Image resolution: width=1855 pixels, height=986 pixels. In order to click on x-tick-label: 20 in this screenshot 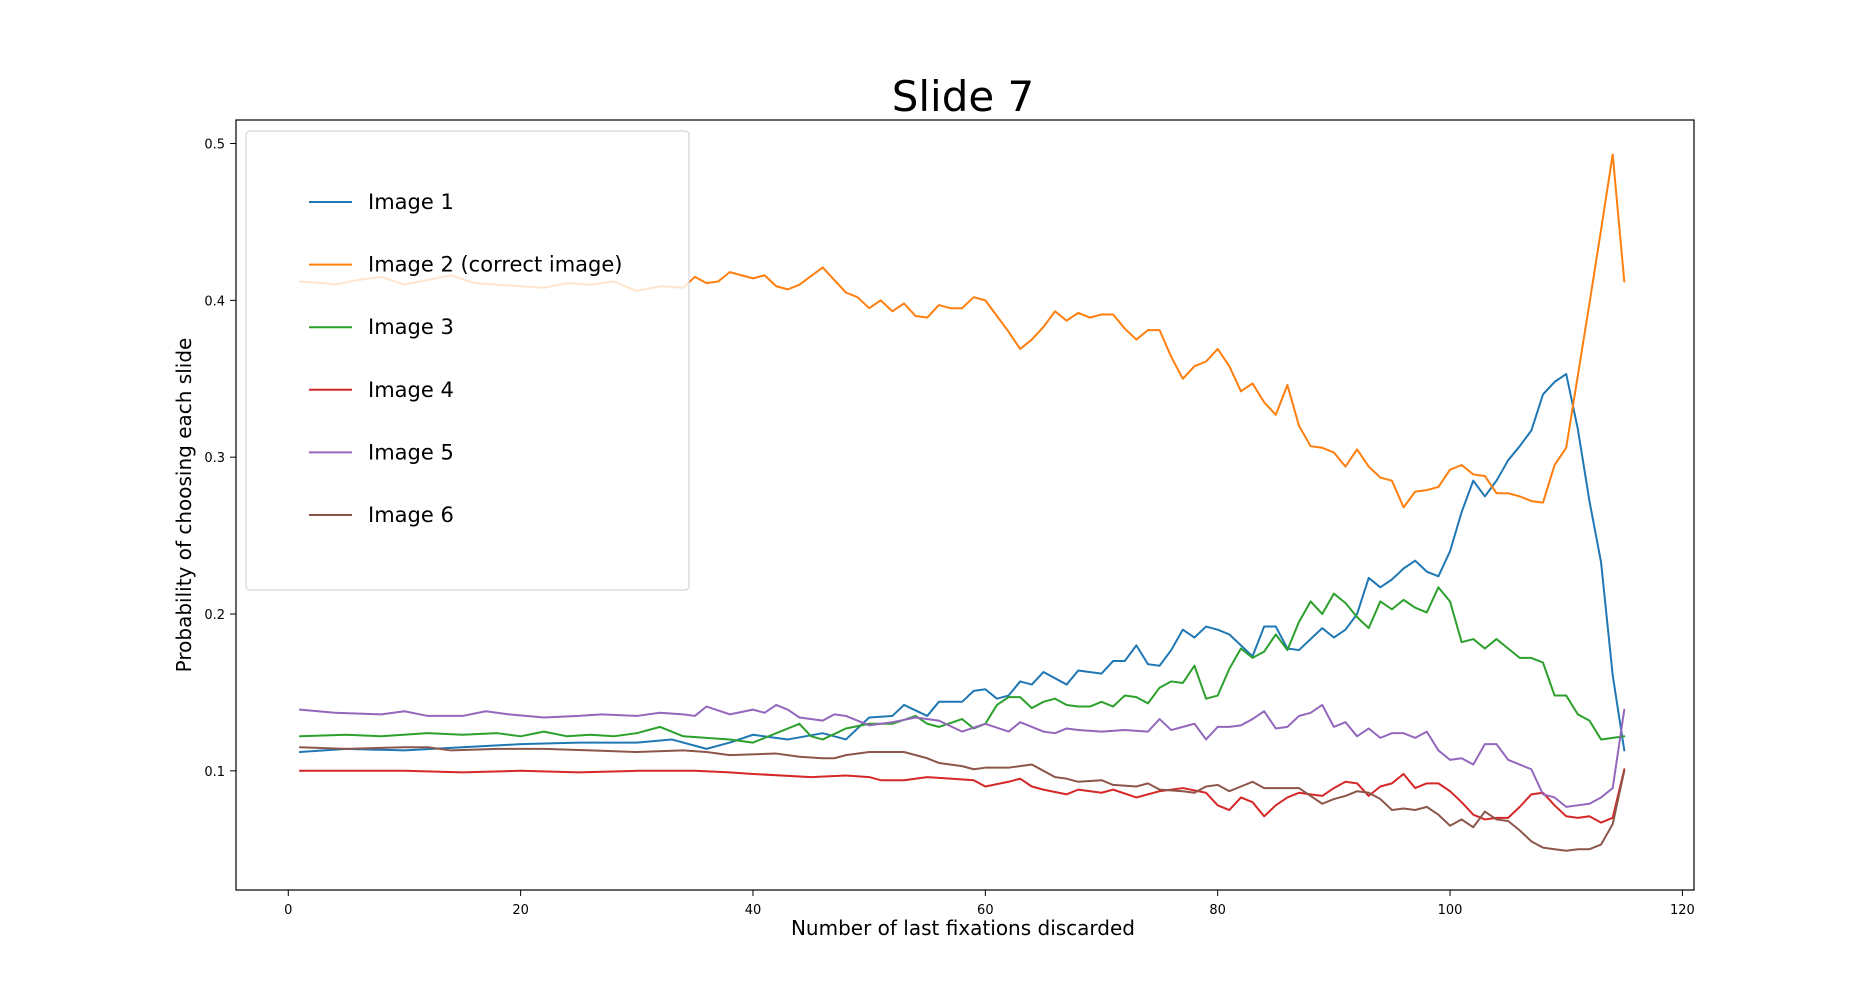, I will do `click(520, 910)`.